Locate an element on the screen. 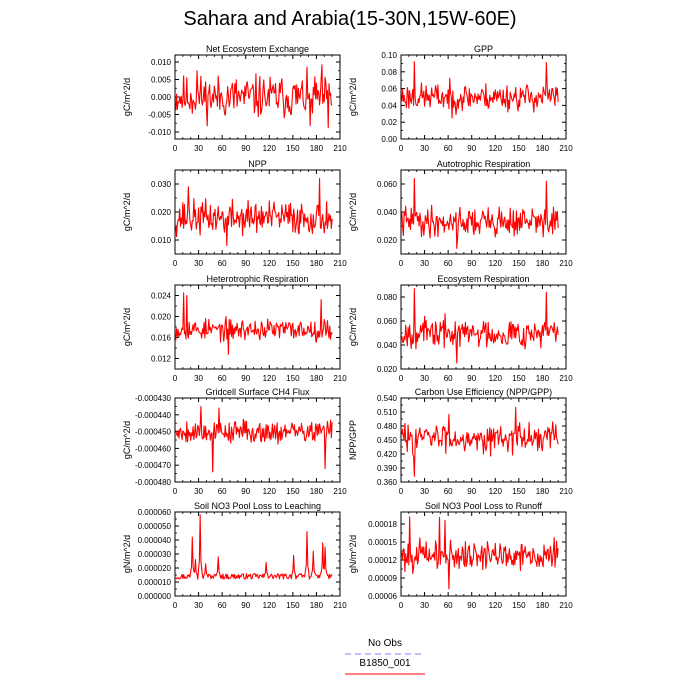 This screenshot has height=700, width=700. y-tick-label: 0.08 is located at coordinates (389, 72).